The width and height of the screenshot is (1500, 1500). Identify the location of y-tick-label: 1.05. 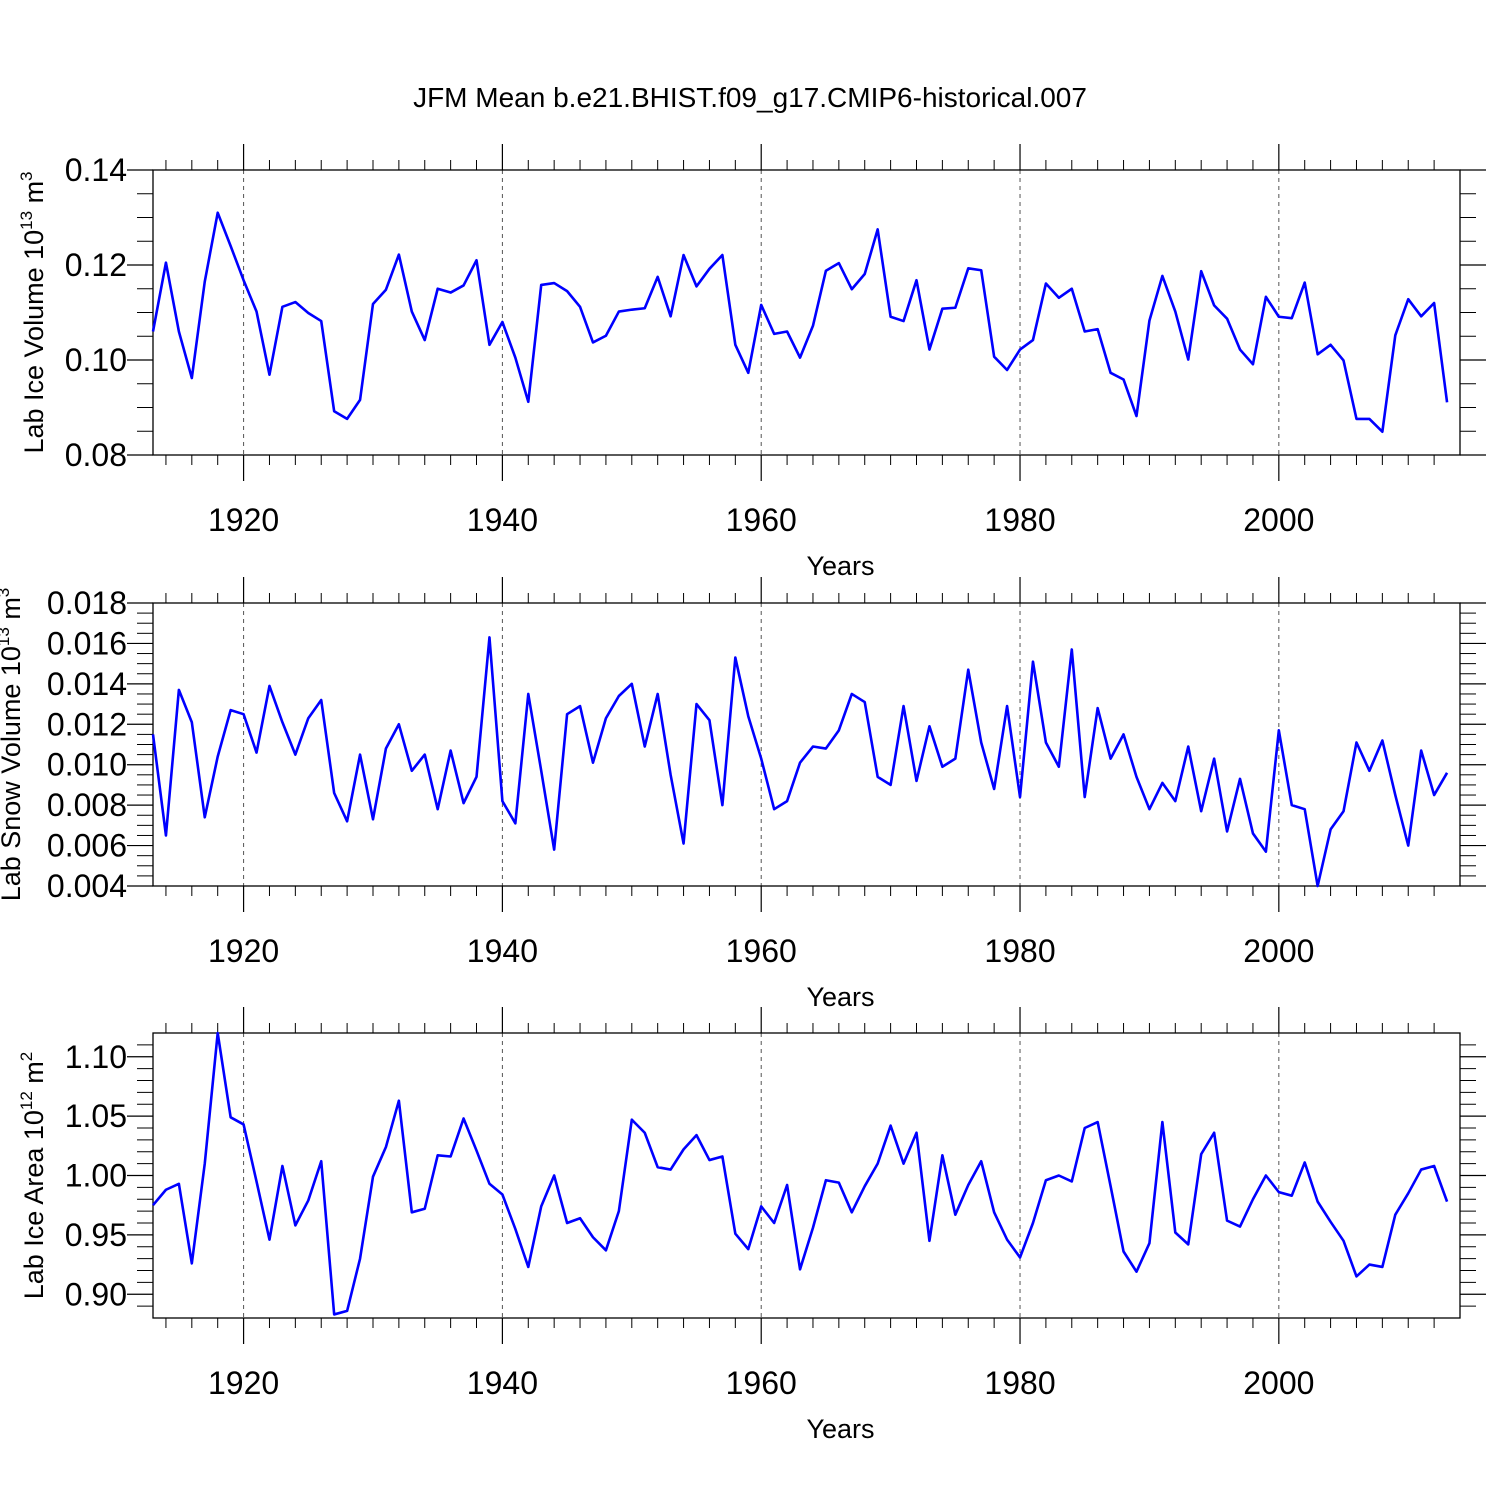
(96, 1116).